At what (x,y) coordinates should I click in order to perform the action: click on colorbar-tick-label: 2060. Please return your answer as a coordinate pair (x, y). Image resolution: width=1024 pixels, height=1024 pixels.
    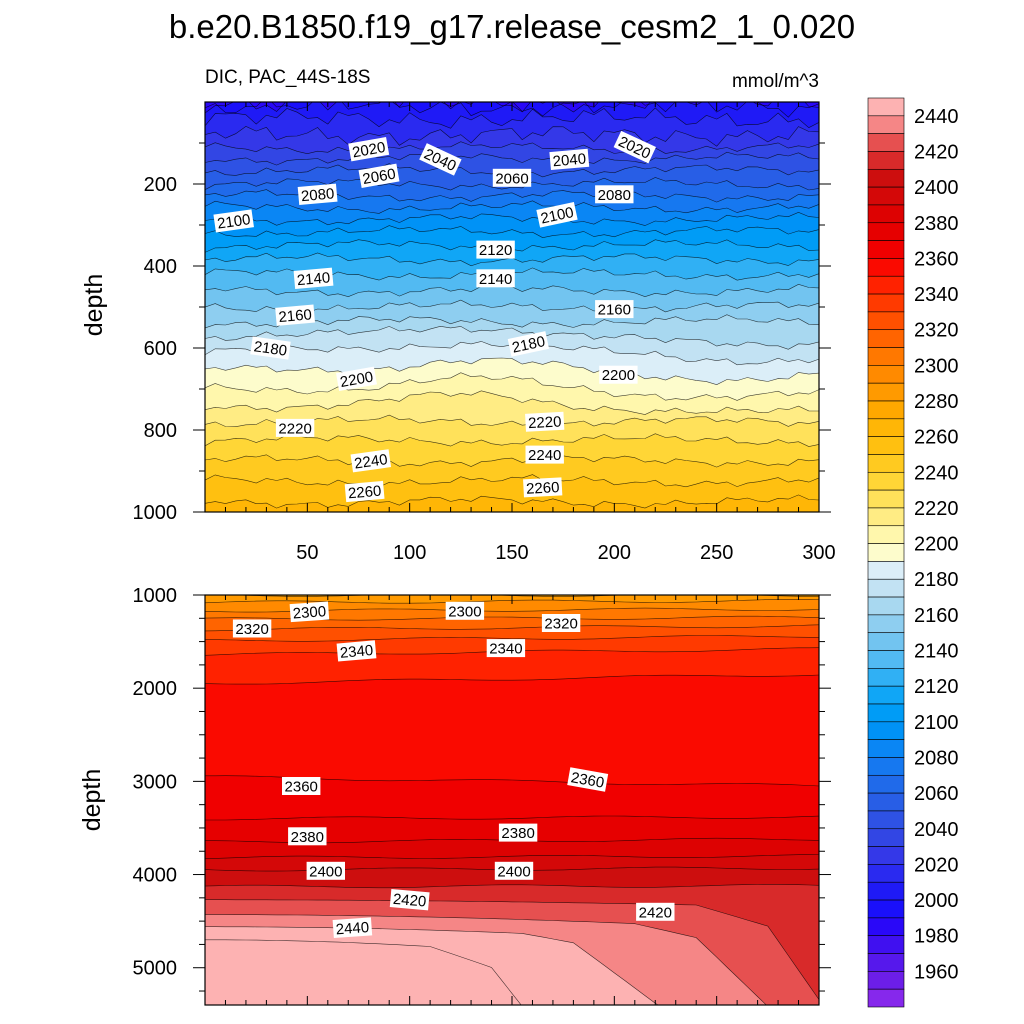
    Looking at the image, I should click on (936, 794).